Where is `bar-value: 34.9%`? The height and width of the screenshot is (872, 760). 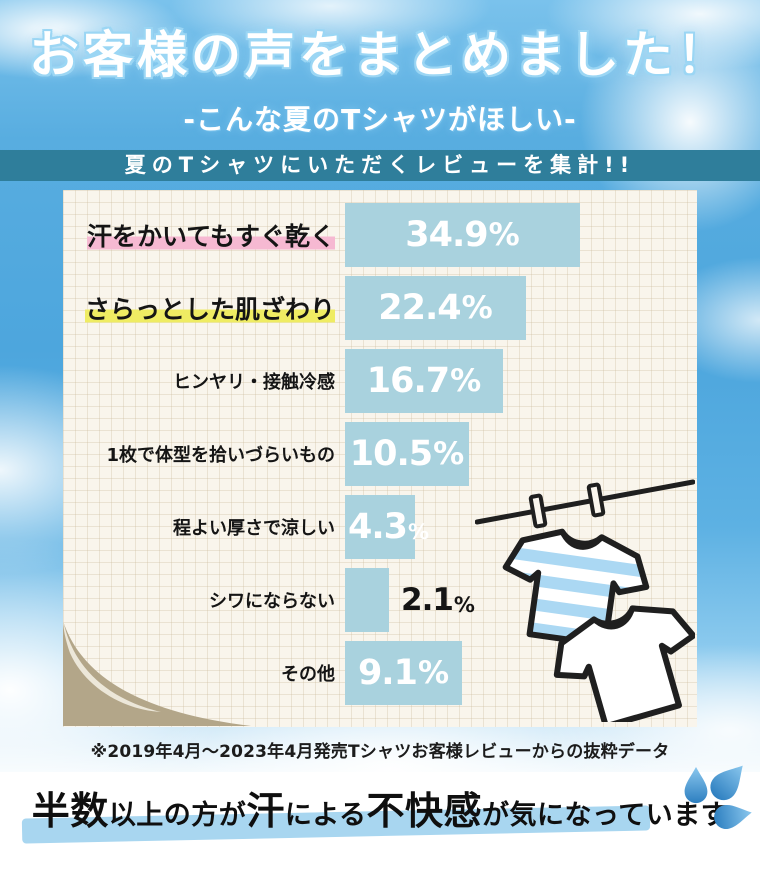
bar-value: 34.9% is located at coordinates (462, 234).